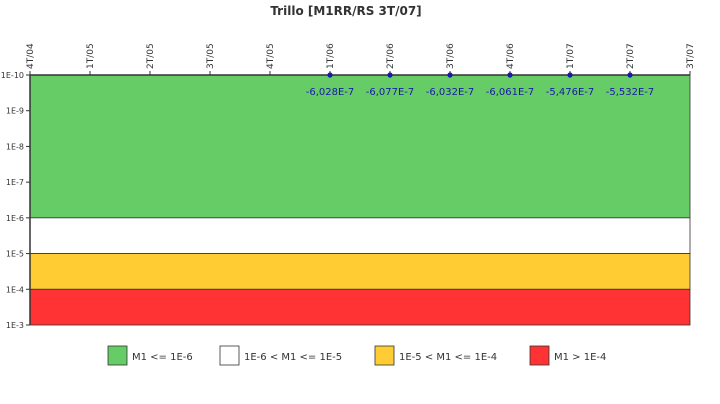 This screenshot has height=404, width=720. Describe the element at coordinates (448, 357) in the screenshot. I see `legend-label: 1E-5 < M1 <= 1E-4` at that location.